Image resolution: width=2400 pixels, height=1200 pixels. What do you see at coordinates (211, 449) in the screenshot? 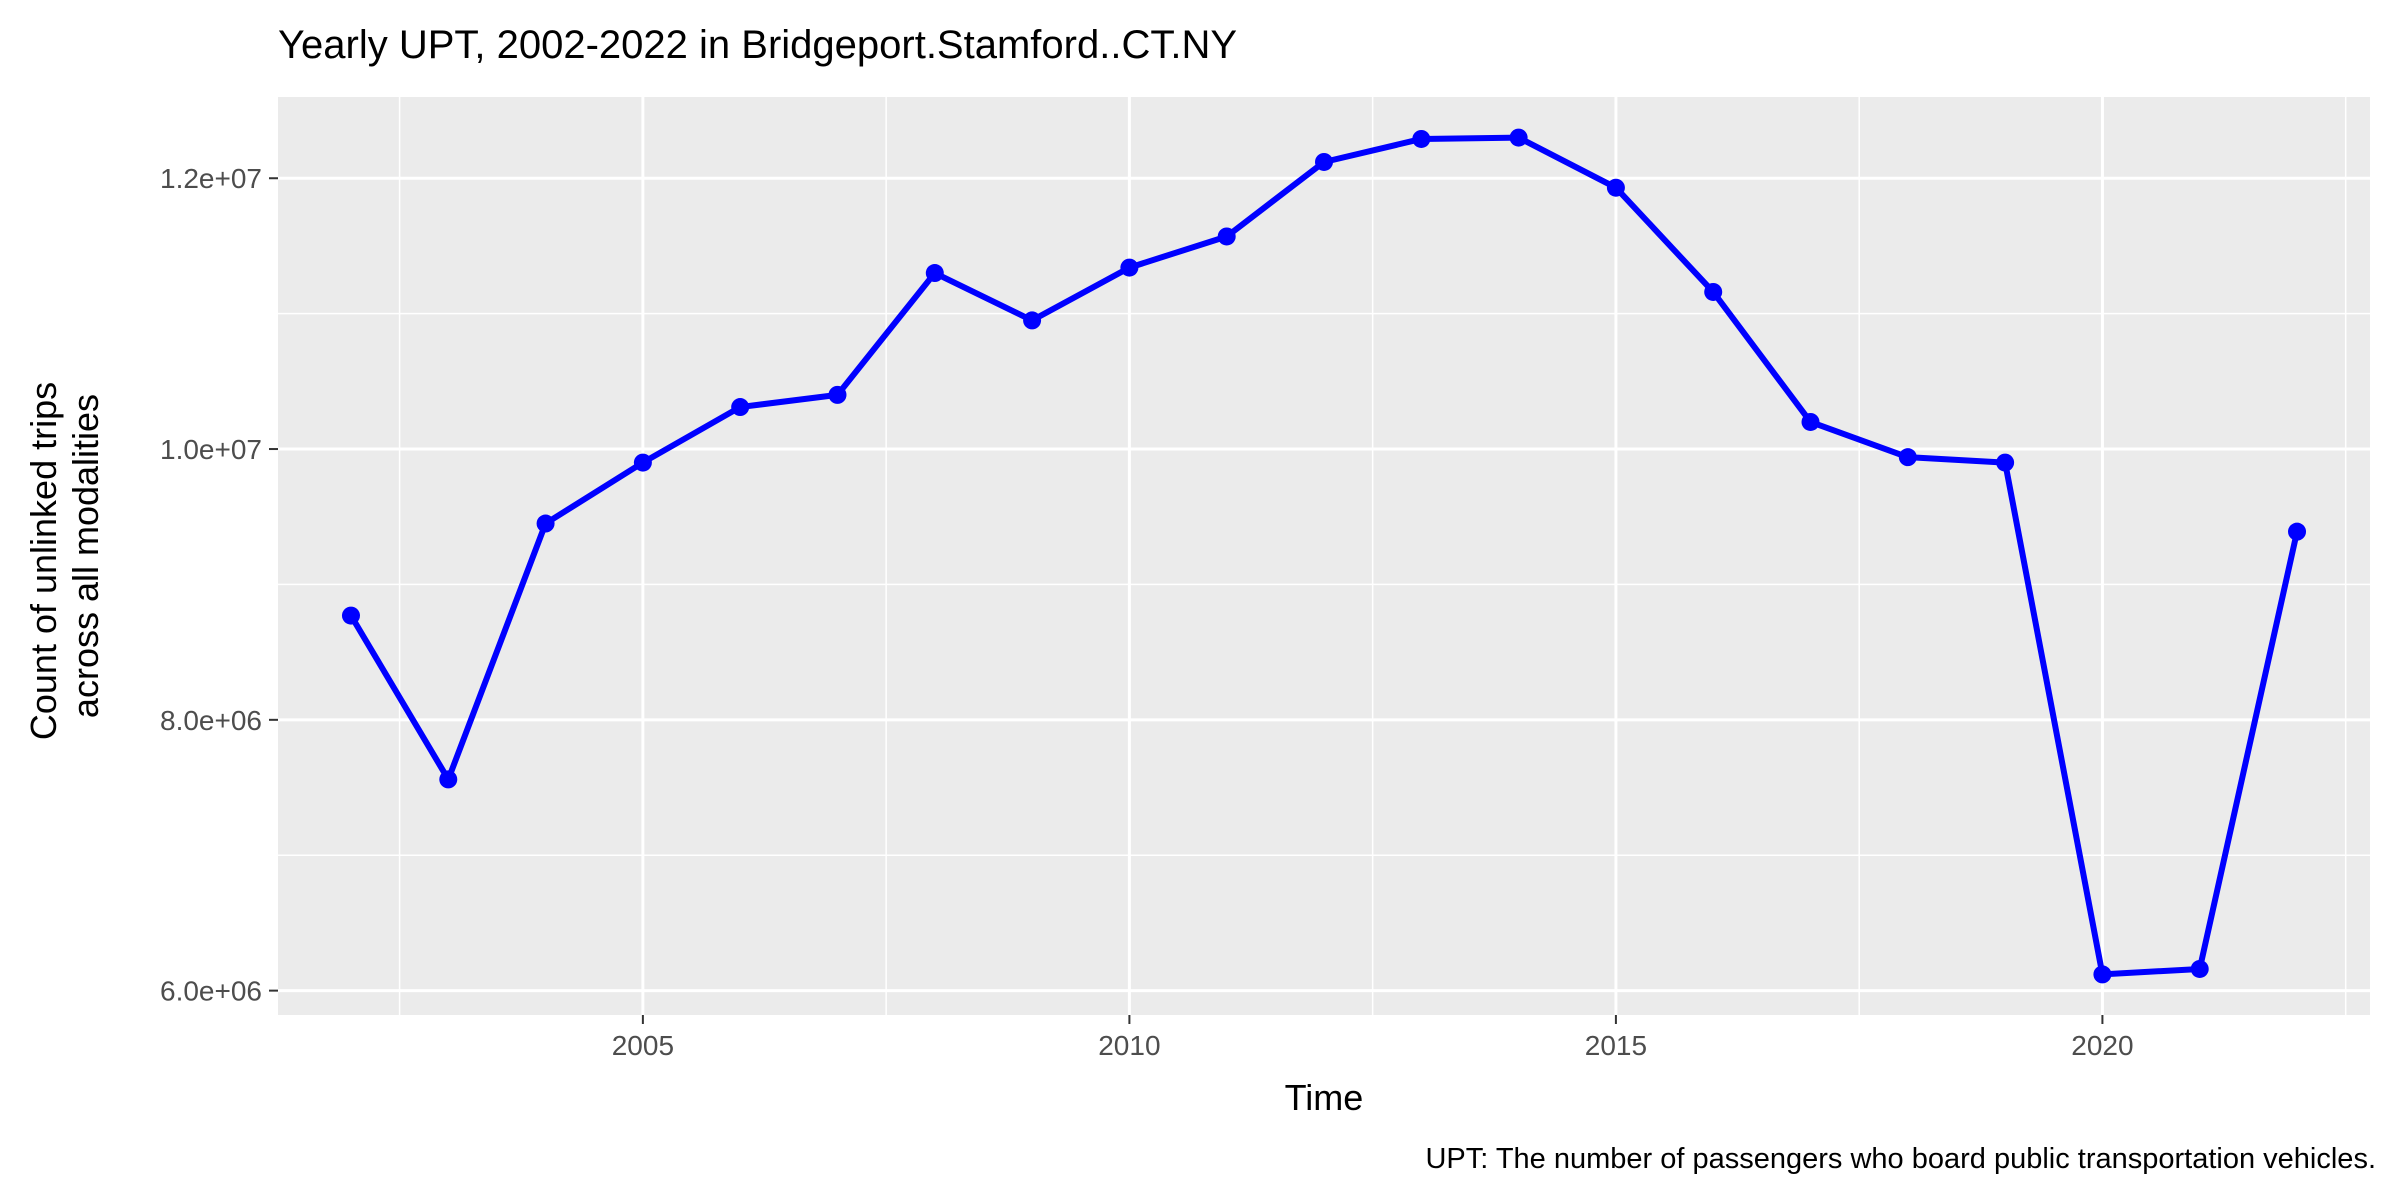
I see `y-tick-label: 1.0e+07` at bounding box center [211, 449].